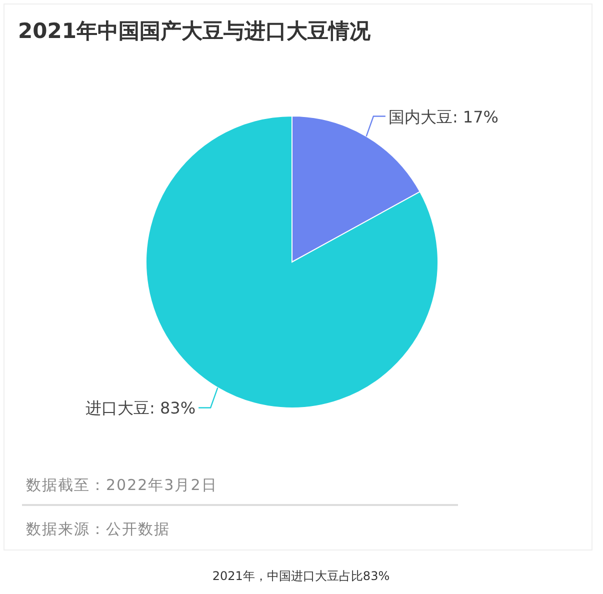  What do you see at coordinates (195, 31) in the screenshot?
I see `chart-title: 2021年中国国产大豆与进口大豆情况` at bounding box center [195, 31].